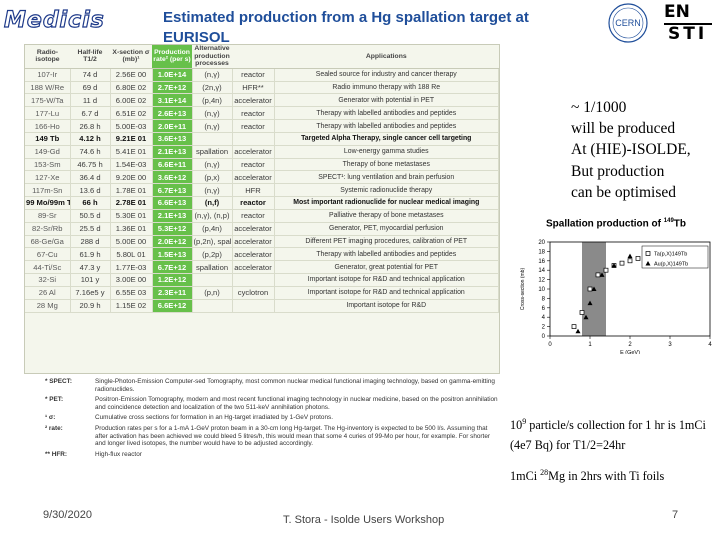 This screenshot has width=720, height=540. Describe the element at coordinates (172, 75) in the screenshot. I see `table-cell: 1.0E+14` at that location.